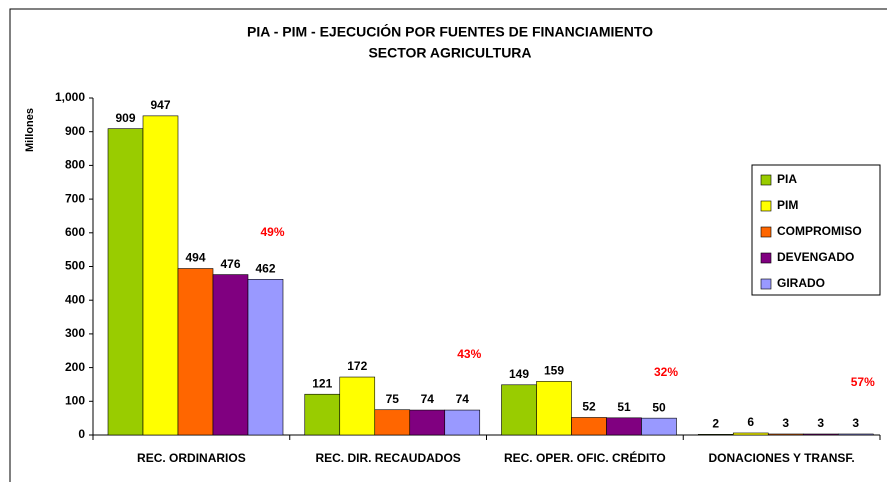 The width and height of the screenshot is (887, 482). What do you see at coordinates (75, 165) in the screenshot?
I see `y-tick-label: 800` at bounding box center [75, 165].